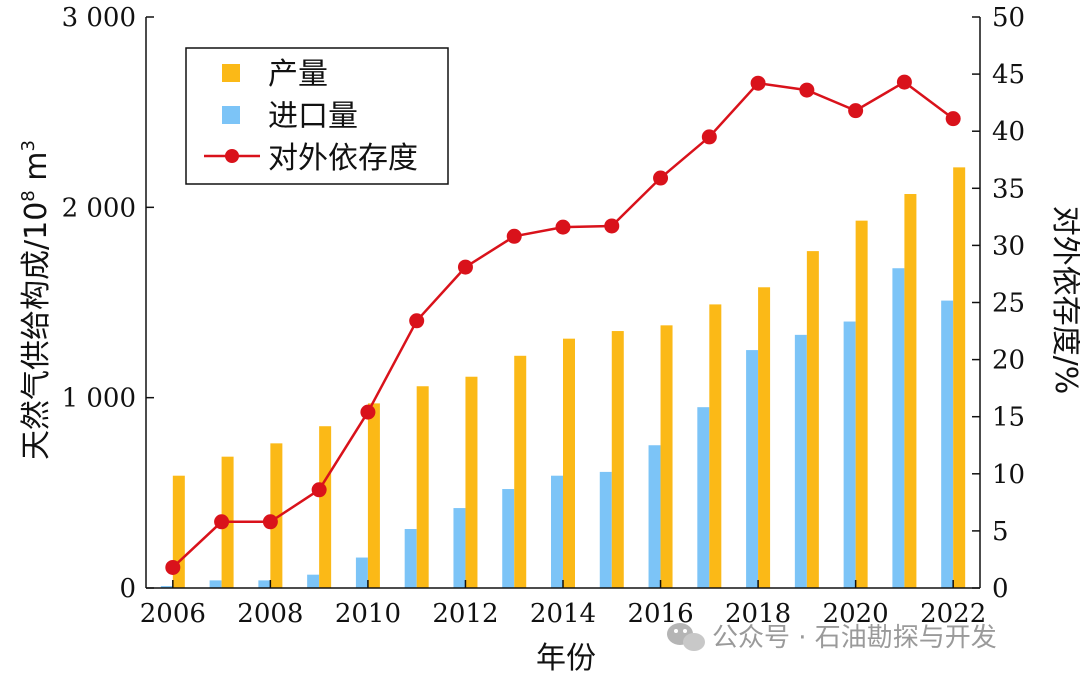  Describe the element at coordinates (666, 456) in the screenshot. I see `bar-production-2016` at that location.